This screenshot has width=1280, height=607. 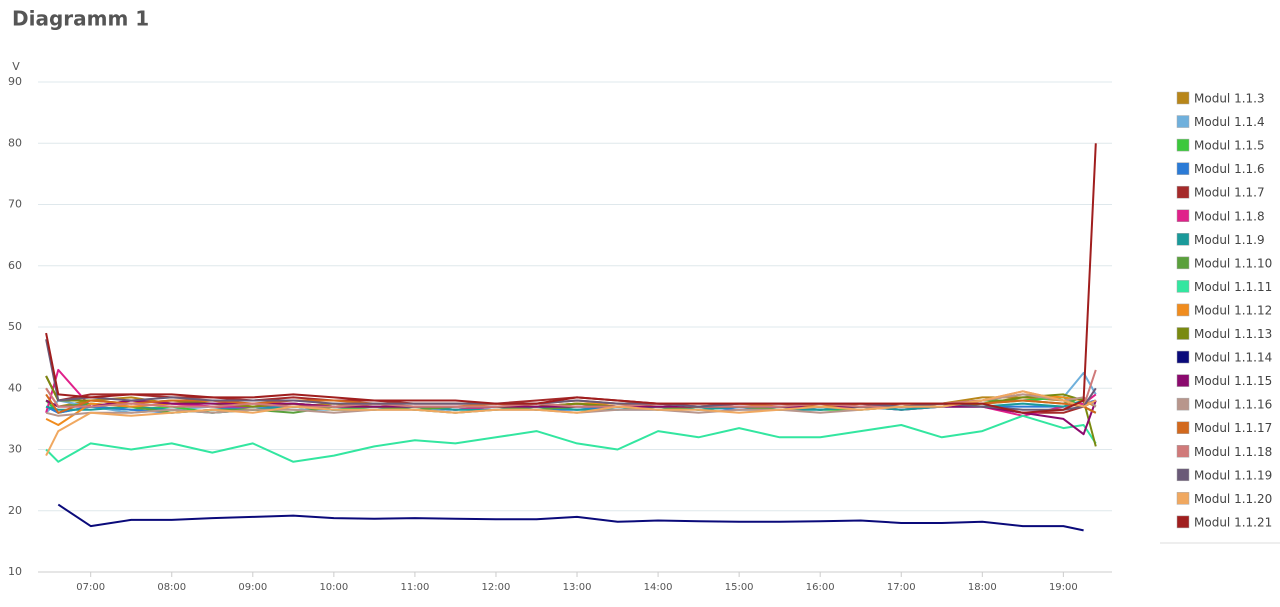 What do you see at coordinates (577, 587) in the screenshot?
I see `x-tick-label: 13:00` at bounding box center [577, 587].